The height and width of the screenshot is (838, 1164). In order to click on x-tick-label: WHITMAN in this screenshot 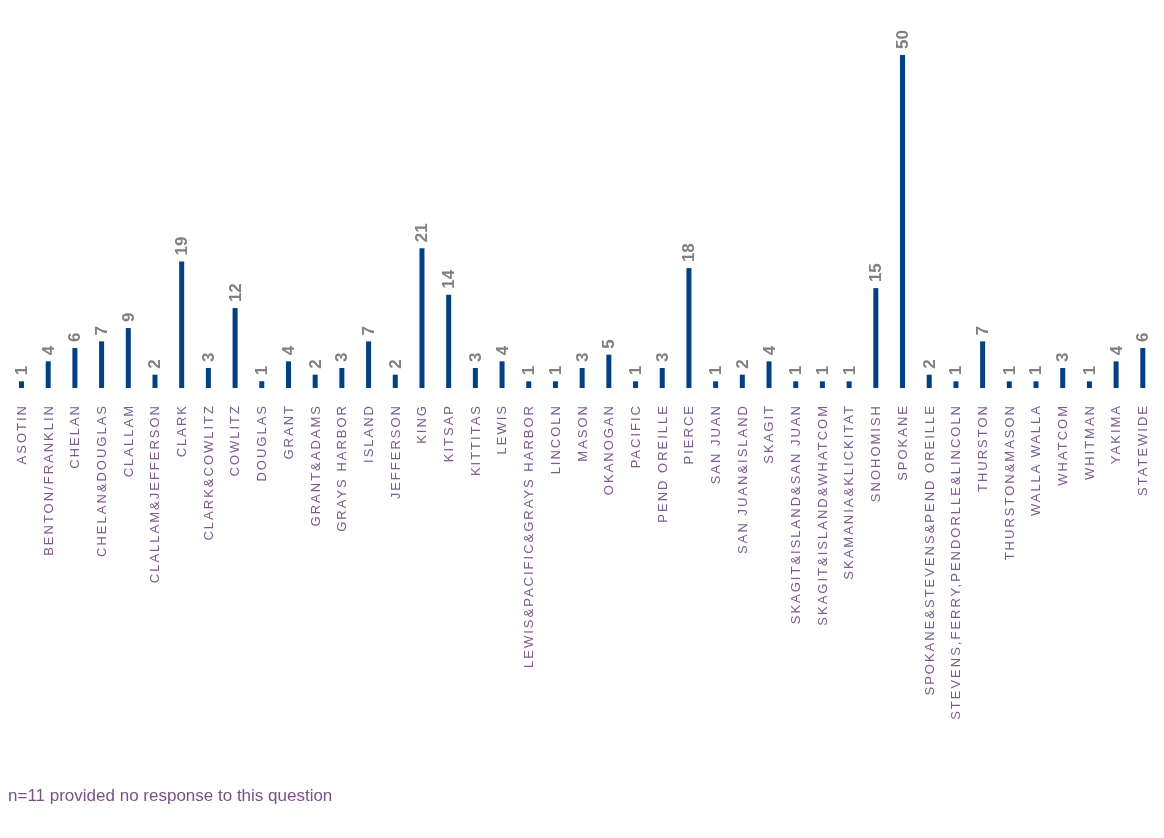, I will do `click(1089, 442)`.